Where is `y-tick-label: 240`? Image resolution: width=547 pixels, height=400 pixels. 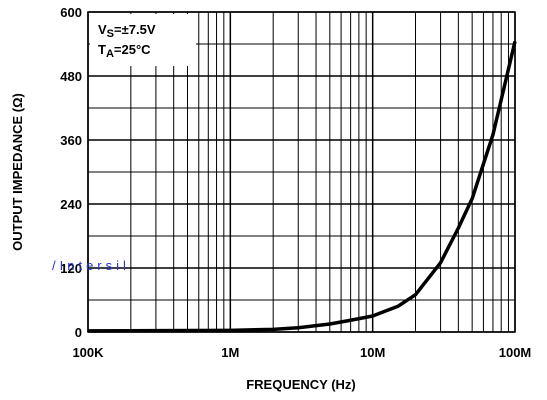 y-tick-label: 240 is located at coordinates (71, 204).